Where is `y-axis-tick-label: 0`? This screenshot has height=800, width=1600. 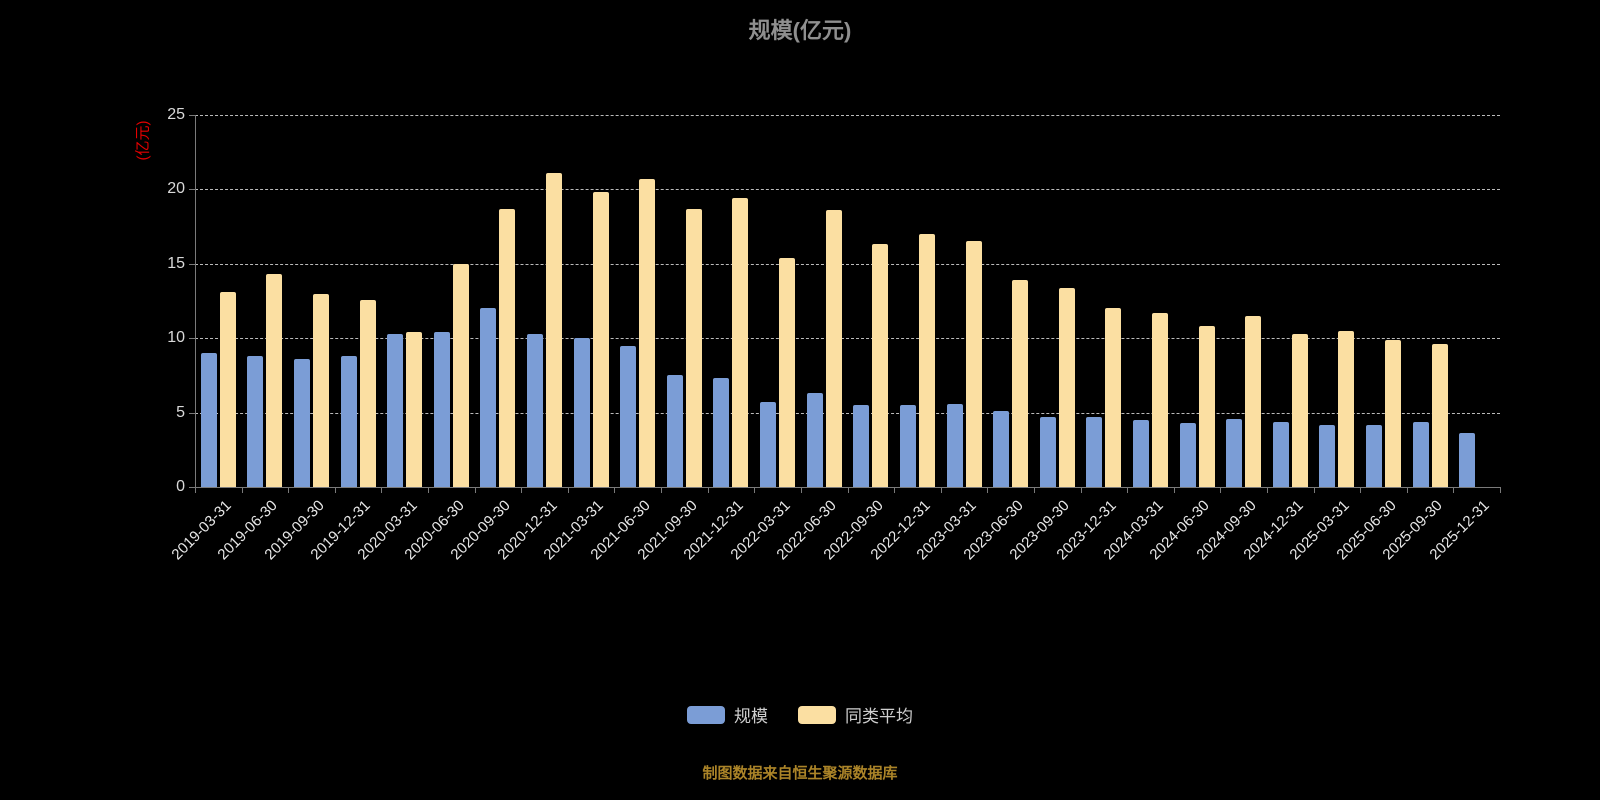
y-axis-tick-label: 0 is located at coordinates (180, 486).